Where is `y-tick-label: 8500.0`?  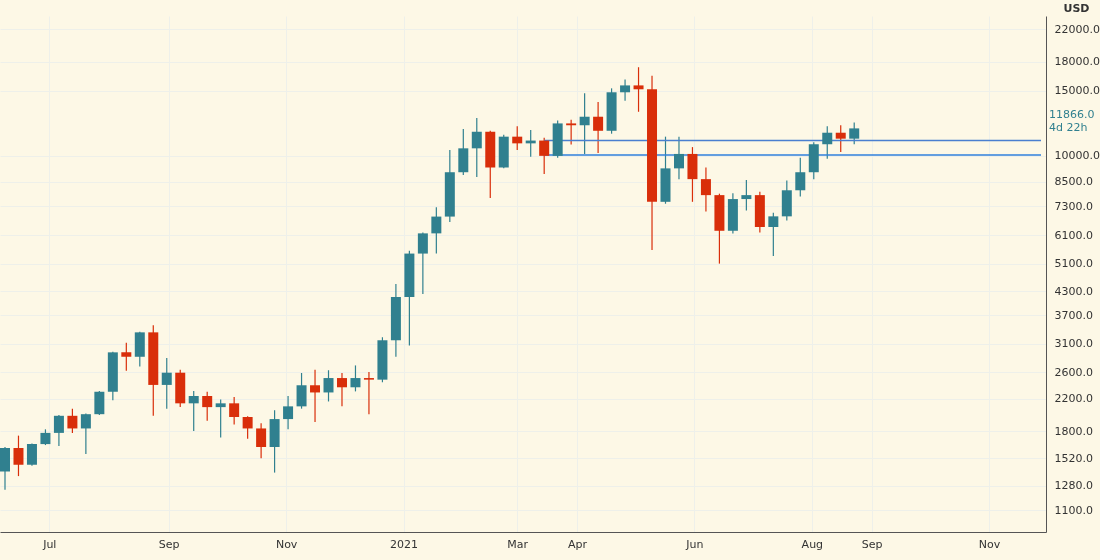
y-tick-label: 8500.0 is located at coordinates (1073, 182).